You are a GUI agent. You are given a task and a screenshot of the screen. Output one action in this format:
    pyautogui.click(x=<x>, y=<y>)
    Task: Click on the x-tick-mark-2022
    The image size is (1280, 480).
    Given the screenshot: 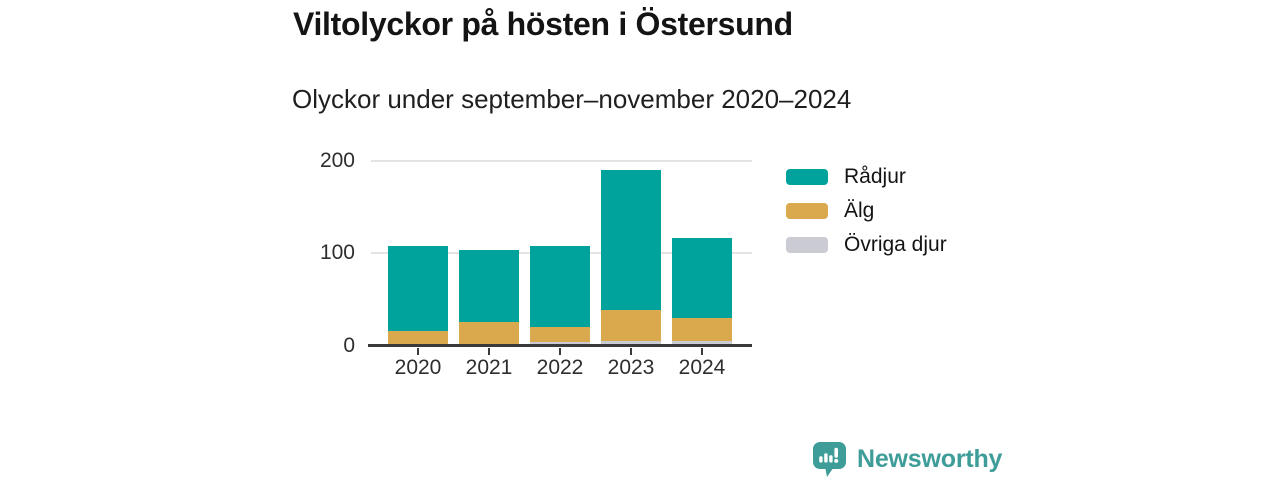 What is the action you would take?
    pyautogui.click(x=560, y=351)
    